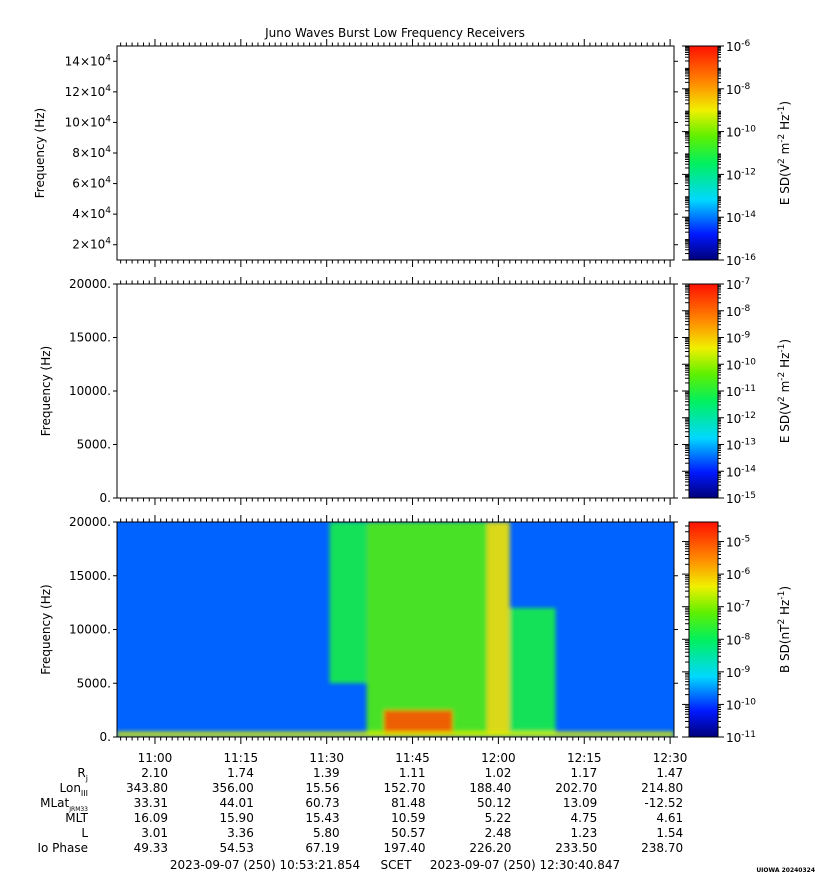  What do you see at coordinates (236, 803) in the screenshot?
I see `ephemeris-value: 44.01` at bounding box center [236, 803].